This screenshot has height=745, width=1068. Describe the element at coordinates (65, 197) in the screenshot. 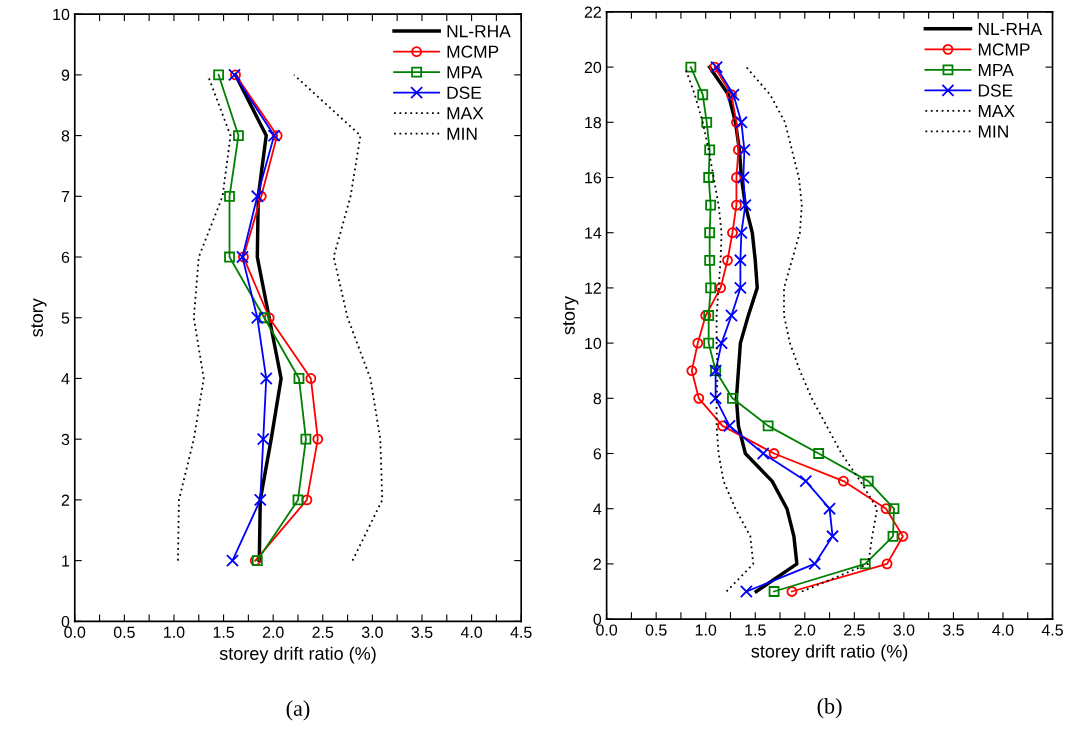

I see `y-tick-label: 7` at that location.